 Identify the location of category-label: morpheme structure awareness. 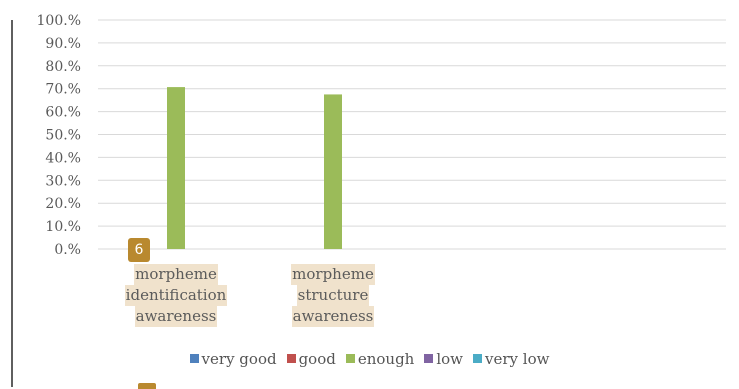
(333, 295).